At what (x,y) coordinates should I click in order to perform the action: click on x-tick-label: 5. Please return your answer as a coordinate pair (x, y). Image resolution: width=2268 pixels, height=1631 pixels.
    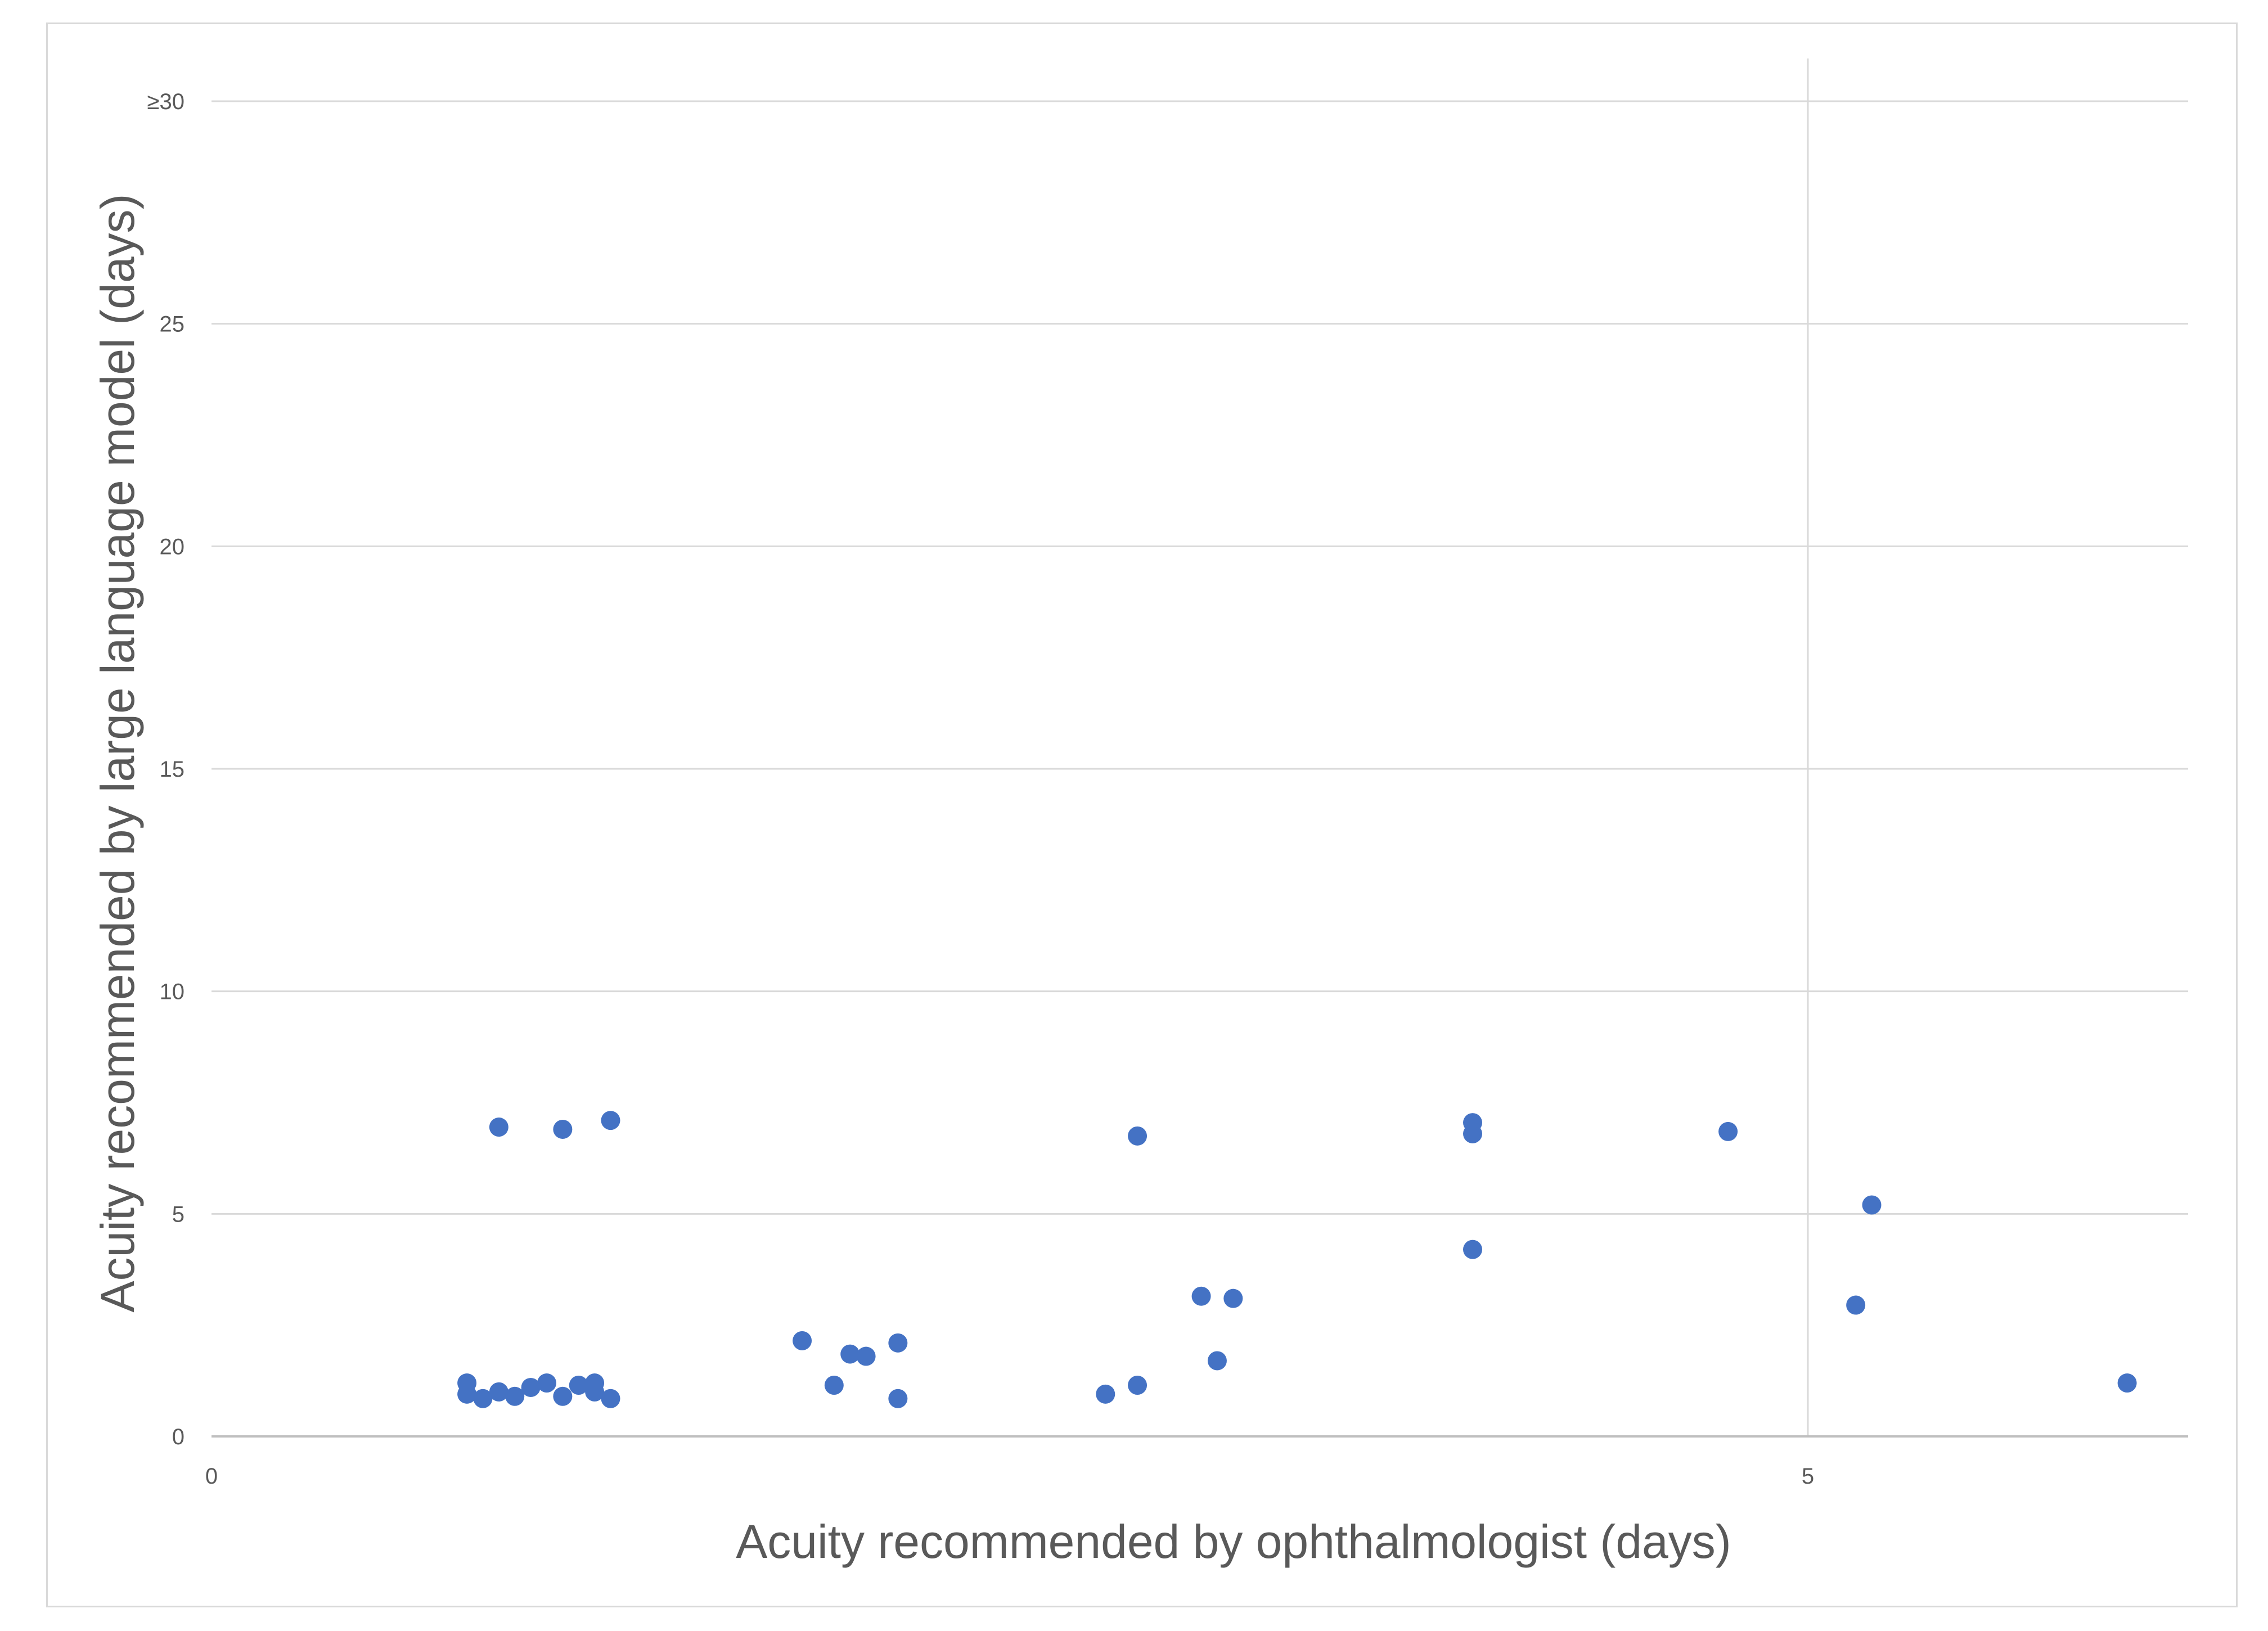
    Looking at the image, I should click on (1808, 1476).